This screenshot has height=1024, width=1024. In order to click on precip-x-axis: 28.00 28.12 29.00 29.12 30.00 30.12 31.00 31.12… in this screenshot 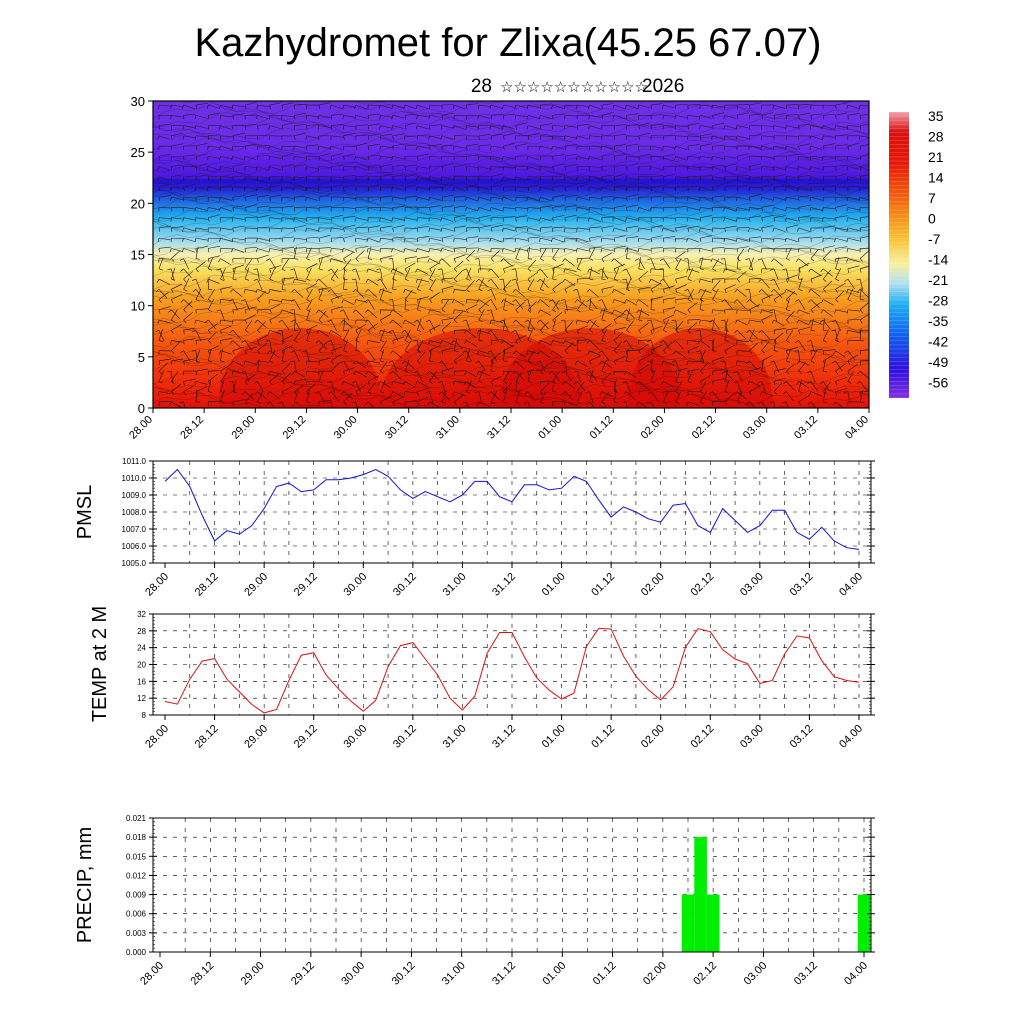, I will do `click(504, 970)`.